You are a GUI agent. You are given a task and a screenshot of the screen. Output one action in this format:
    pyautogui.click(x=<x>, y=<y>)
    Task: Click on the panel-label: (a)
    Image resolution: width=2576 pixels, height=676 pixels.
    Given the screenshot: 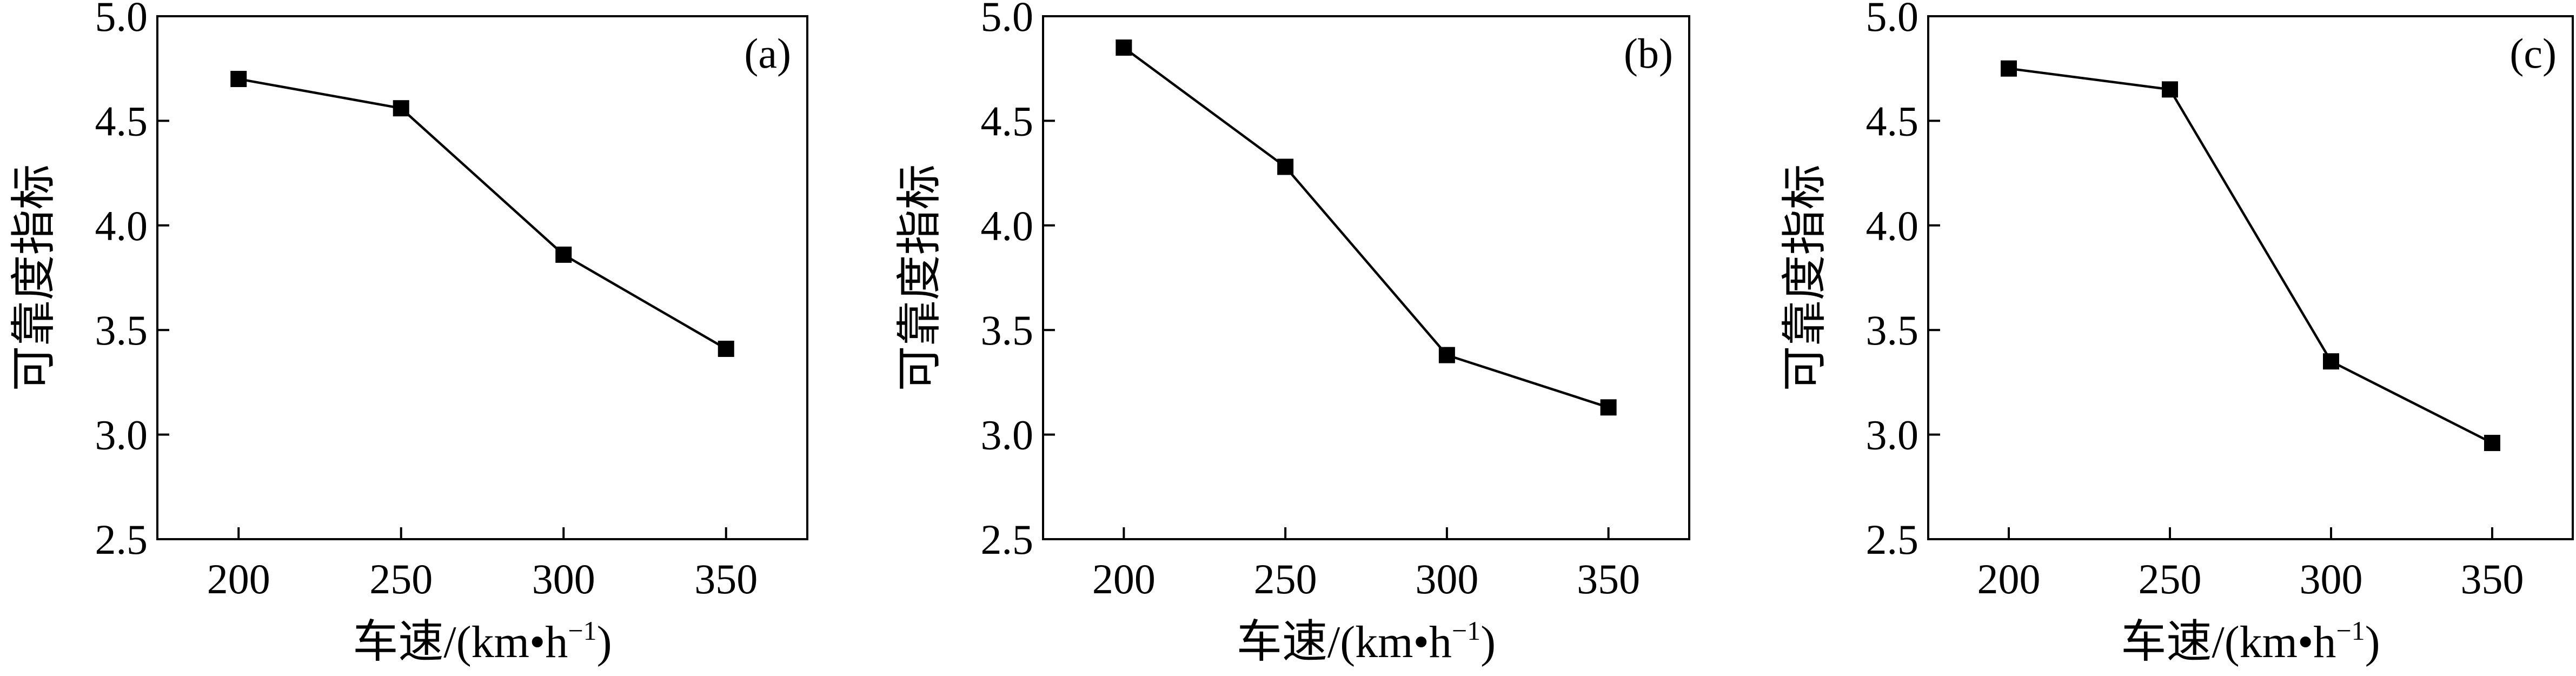 What is the action you would take?
    pyautogui.click(x=767, y=53)
    